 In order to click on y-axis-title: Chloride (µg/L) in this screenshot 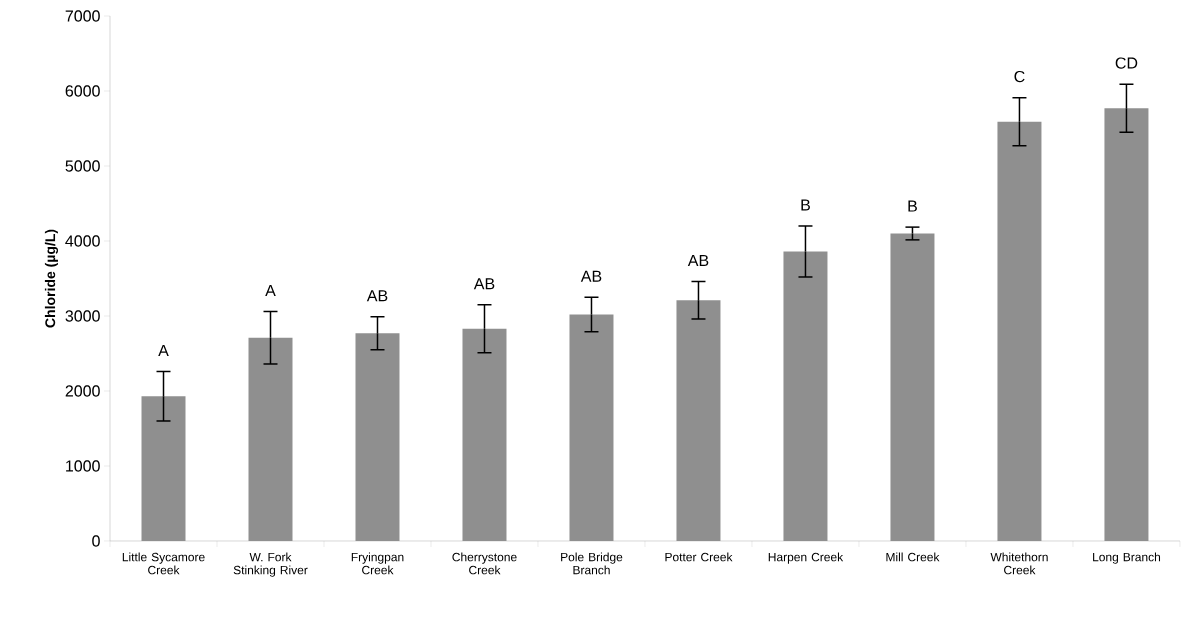, I will do `click(51, 278)`.